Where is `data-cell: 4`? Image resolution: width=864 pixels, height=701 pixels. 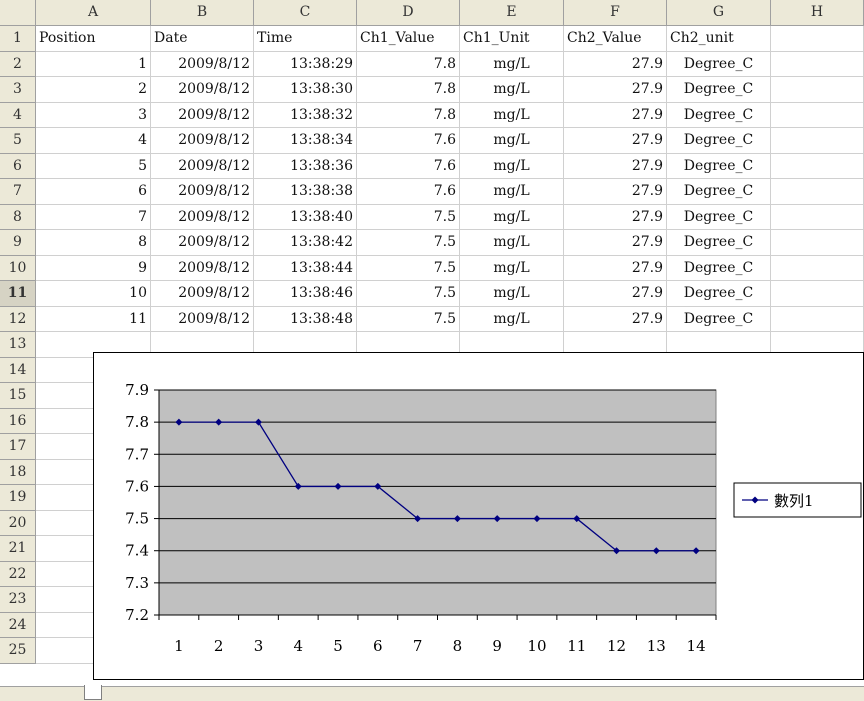 data-cell: 4 is located at coordinates (93, 141).